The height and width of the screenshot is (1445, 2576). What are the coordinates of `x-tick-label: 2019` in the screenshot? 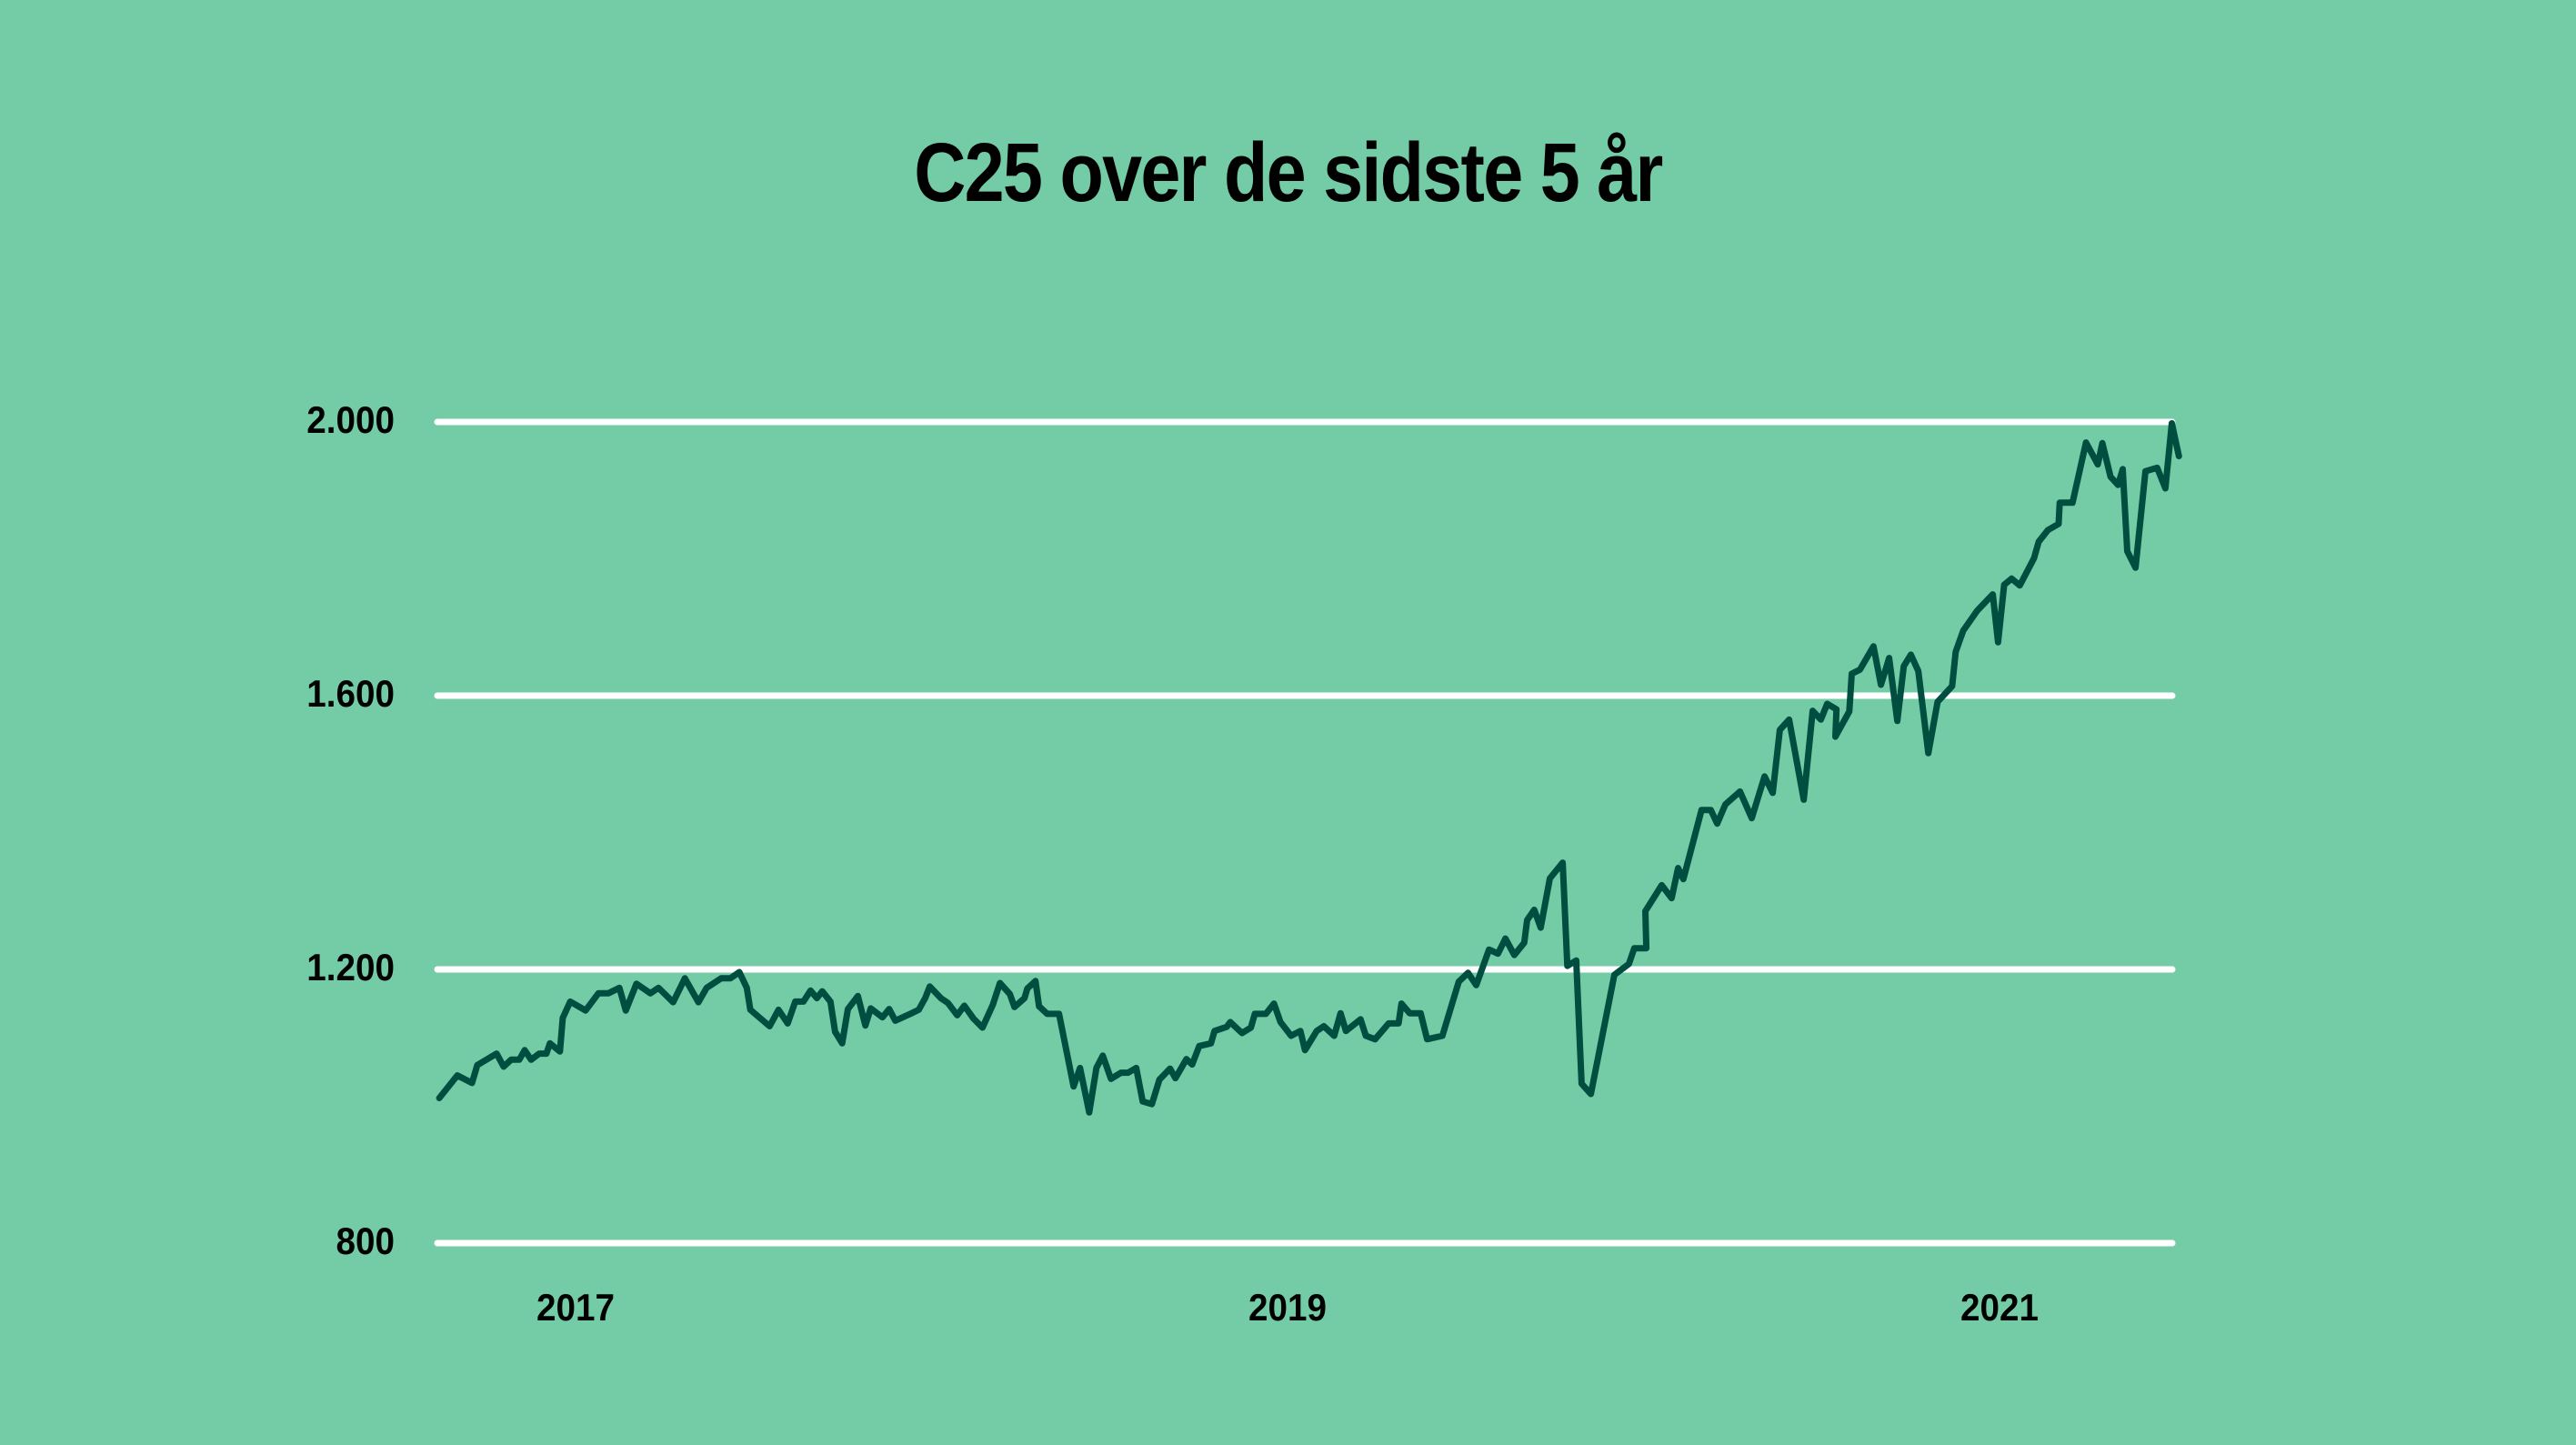 It's located at (1287, 1307).